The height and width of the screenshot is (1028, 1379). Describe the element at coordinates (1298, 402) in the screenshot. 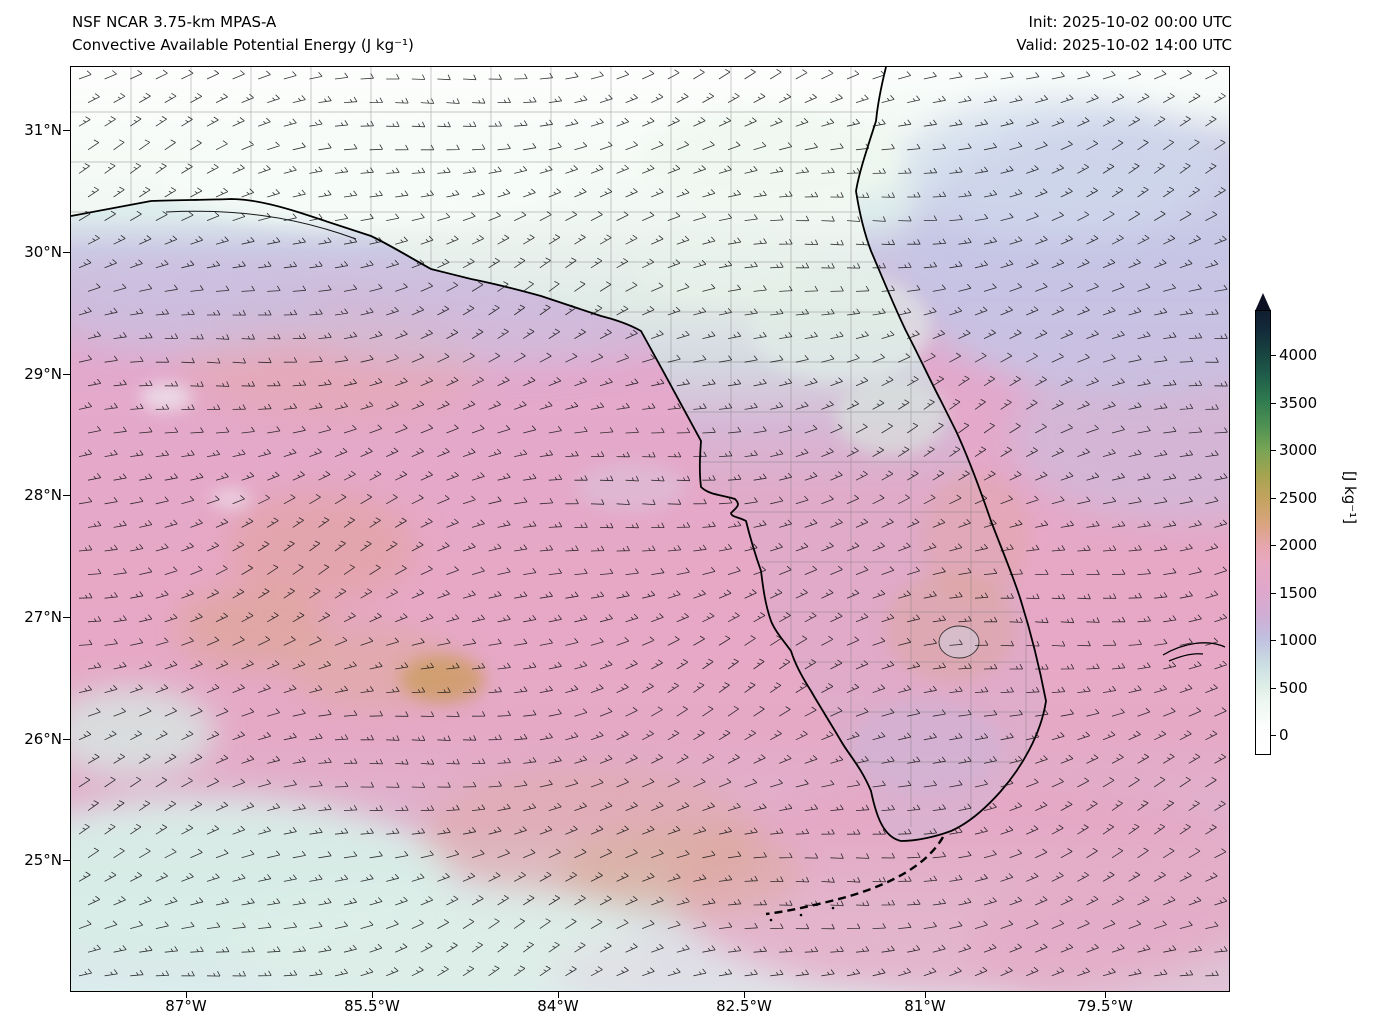

I see `colorbar-tick-label: 3500` at that location.